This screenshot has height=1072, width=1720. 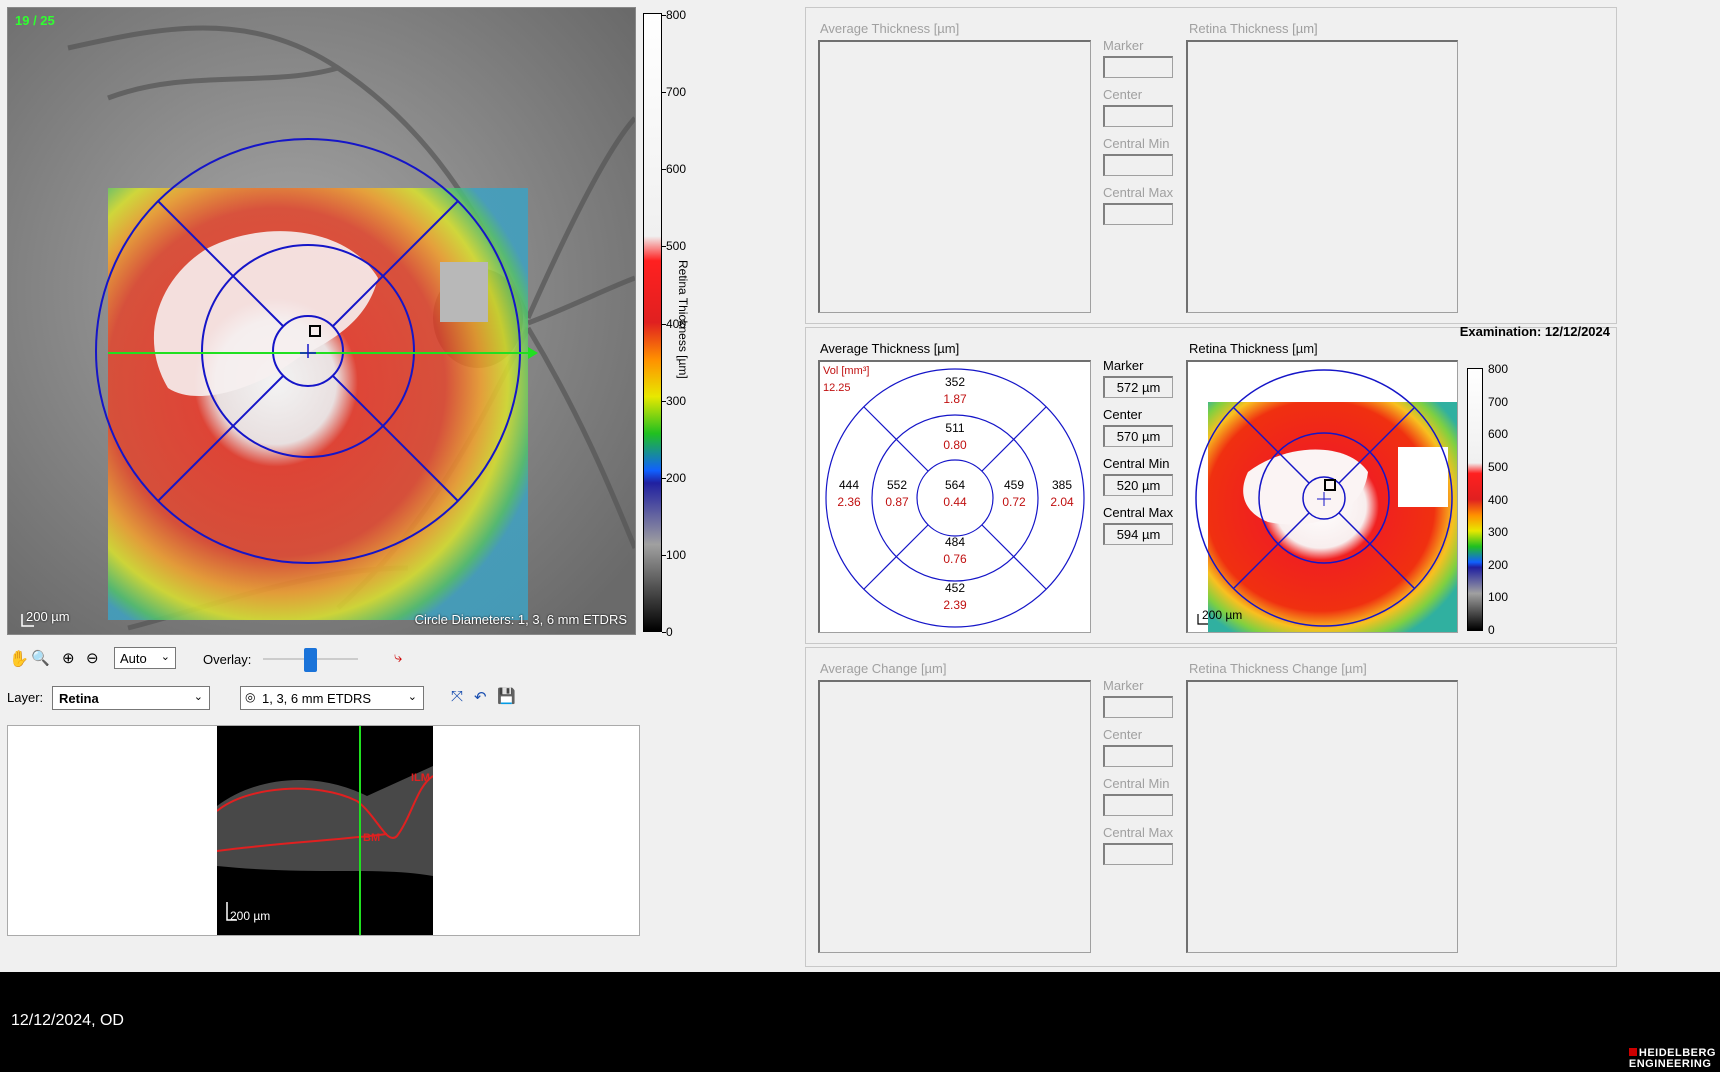 I want to click on etdrs-volume-inner-left: 0.87, so click(x=897, y=502).